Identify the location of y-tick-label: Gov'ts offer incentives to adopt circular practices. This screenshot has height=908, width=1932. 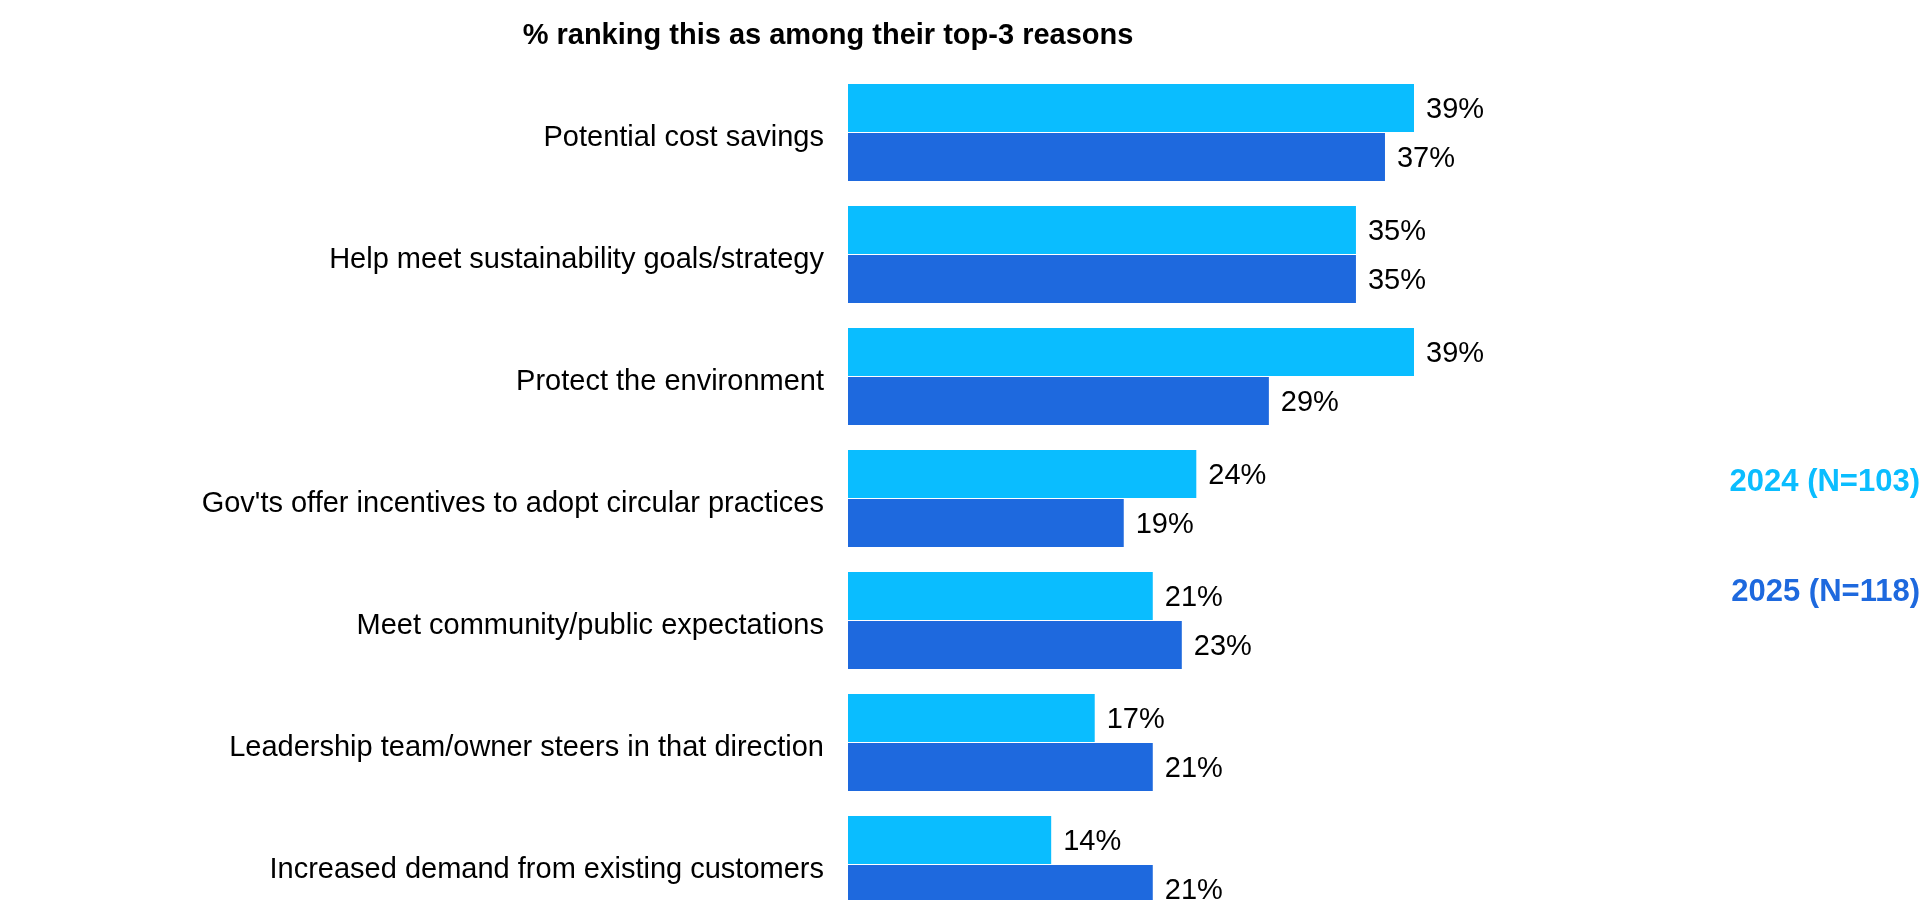
(512, 501).